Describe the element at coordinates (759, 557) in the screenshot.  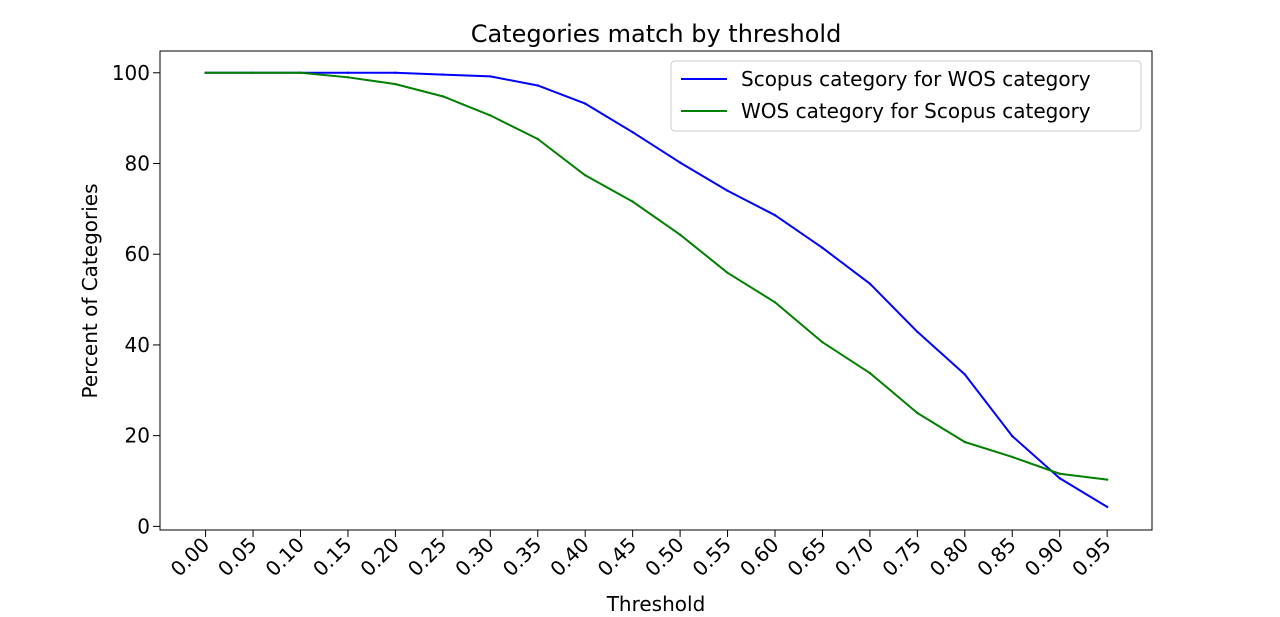
I see `x-tick-label: 0.60` at that location.